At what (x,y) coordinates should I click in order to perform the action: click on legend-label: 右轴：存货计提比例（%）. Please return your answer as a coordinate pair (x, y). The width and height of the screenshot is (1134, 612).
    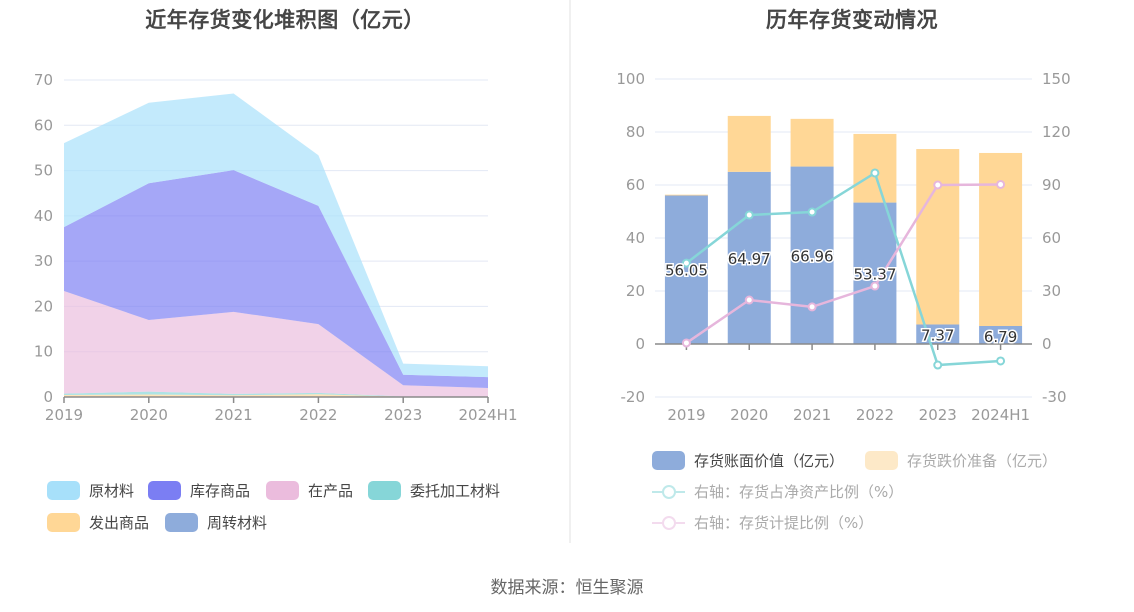
    Looking at the image, I should click on (784, 523).